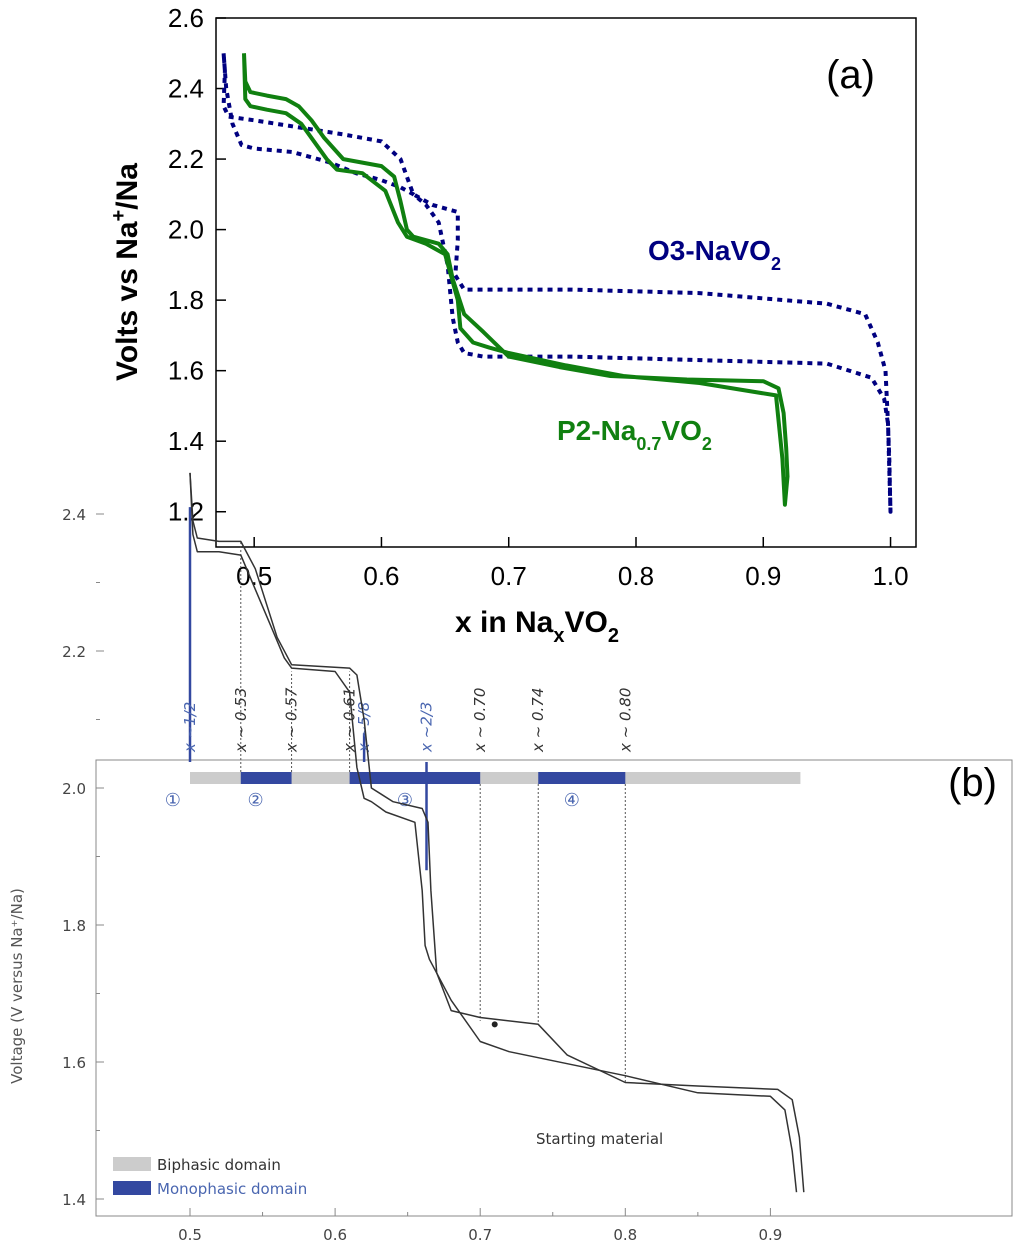  I want to click on series-label-p2: P2-Na0.7VO2, so click(634, 434).